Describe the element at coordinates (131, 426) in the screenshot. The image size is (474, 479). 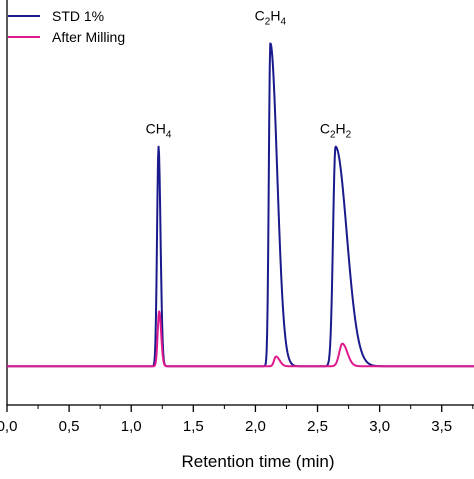
I see `x-tick-label: 1,0` at that location.